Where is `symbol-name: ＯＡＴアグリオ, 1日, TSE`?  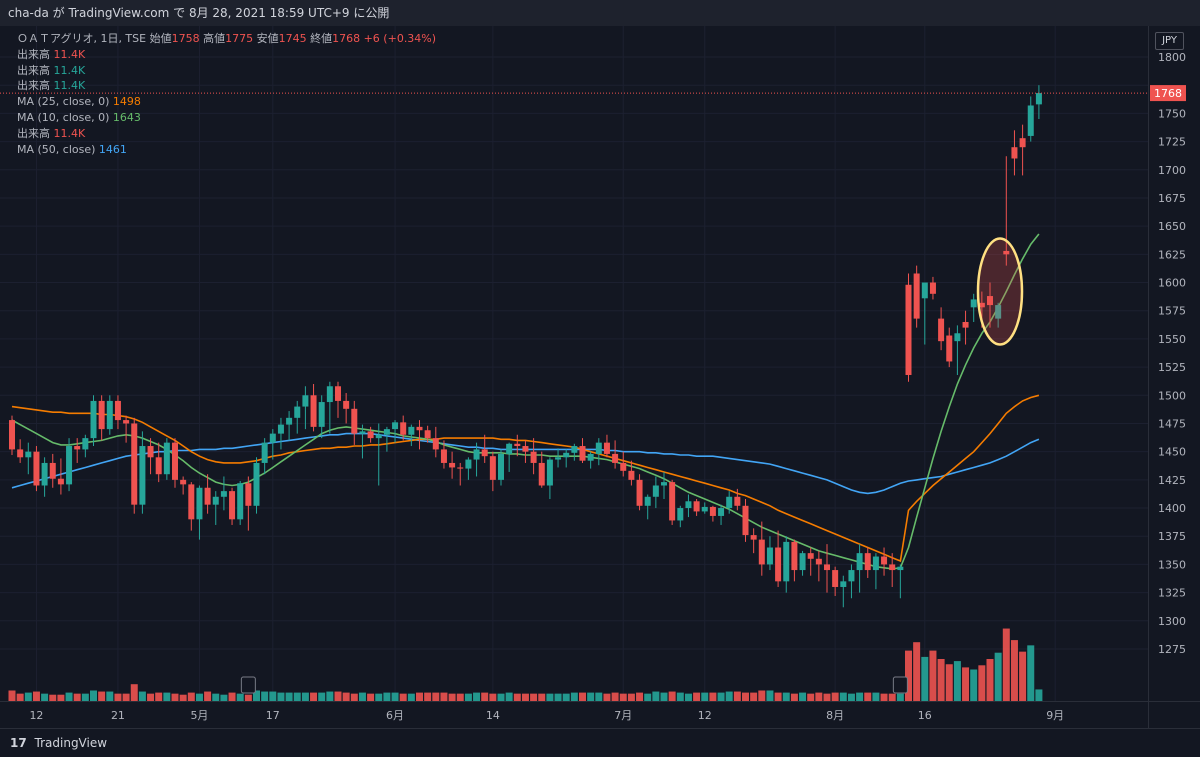 symbol-name: ＯＡＴアグリオ, 1日, TSE is located at coordinates (82, 38).